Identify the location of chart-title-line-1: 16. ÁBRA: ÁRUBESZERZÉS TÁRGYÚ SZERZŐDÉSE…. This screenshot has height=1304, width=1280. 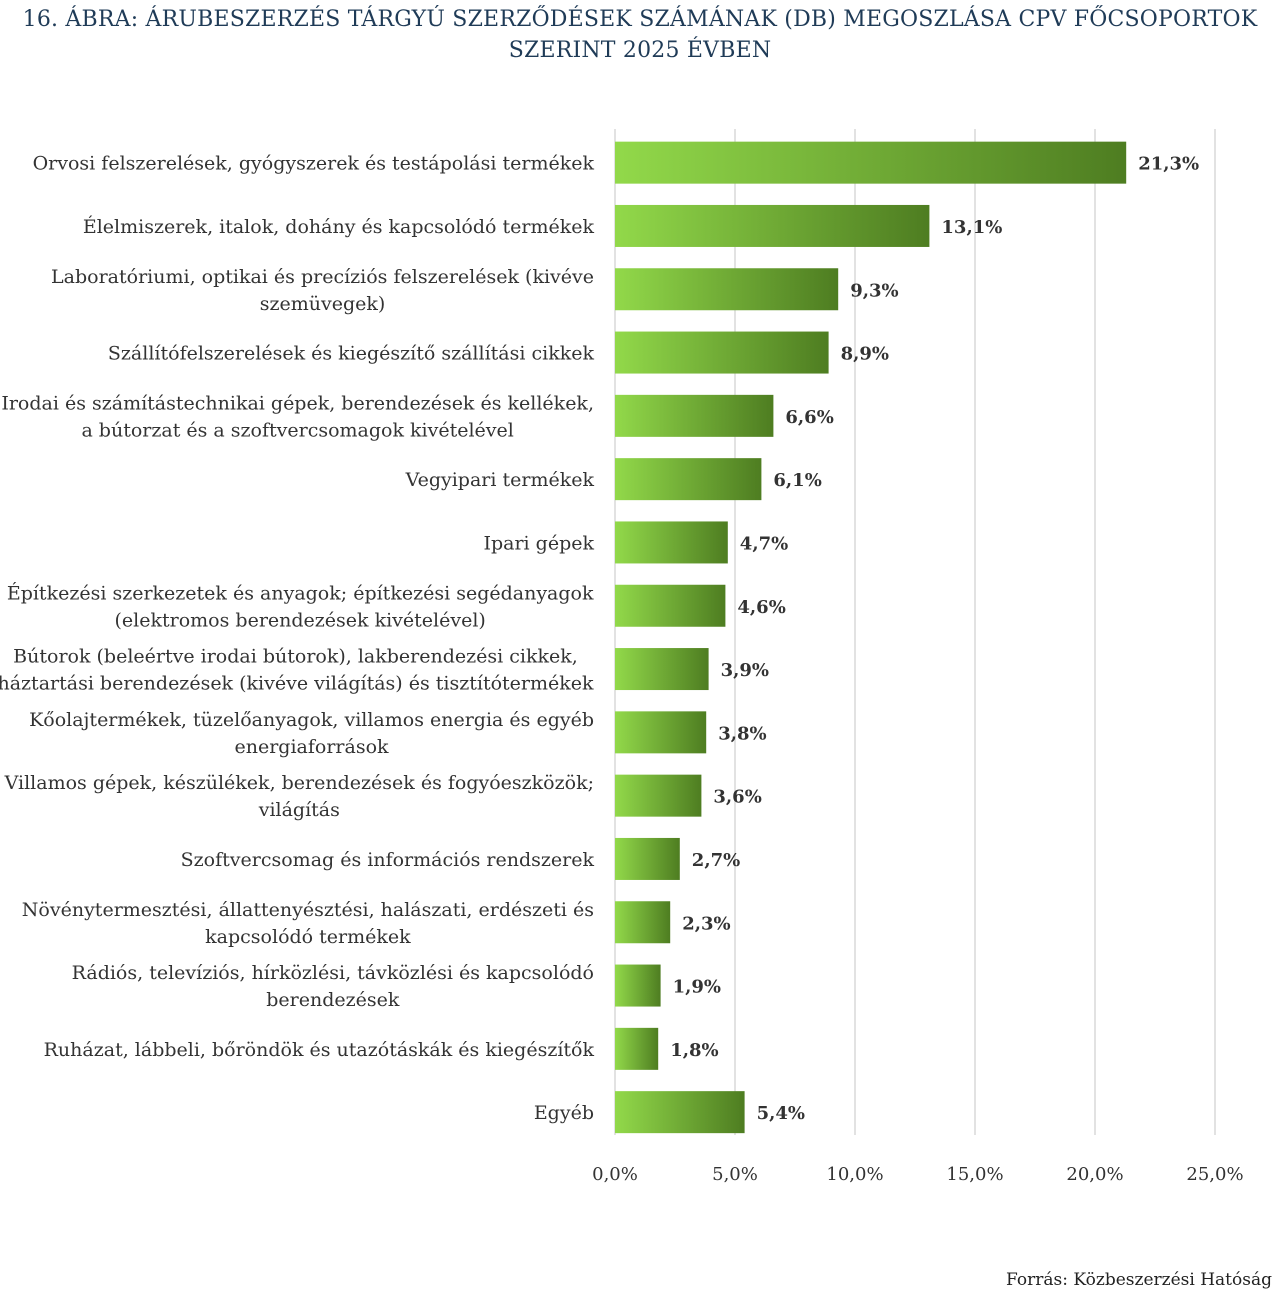
(640, 19).